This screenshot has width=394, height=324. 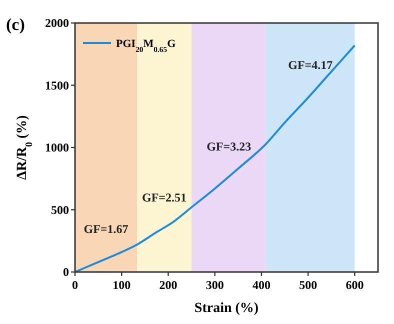 What do you see at coordinates (261, 285) in the screenshot?
I see `x-tick-label: 400` at bounding box center [261, 285].